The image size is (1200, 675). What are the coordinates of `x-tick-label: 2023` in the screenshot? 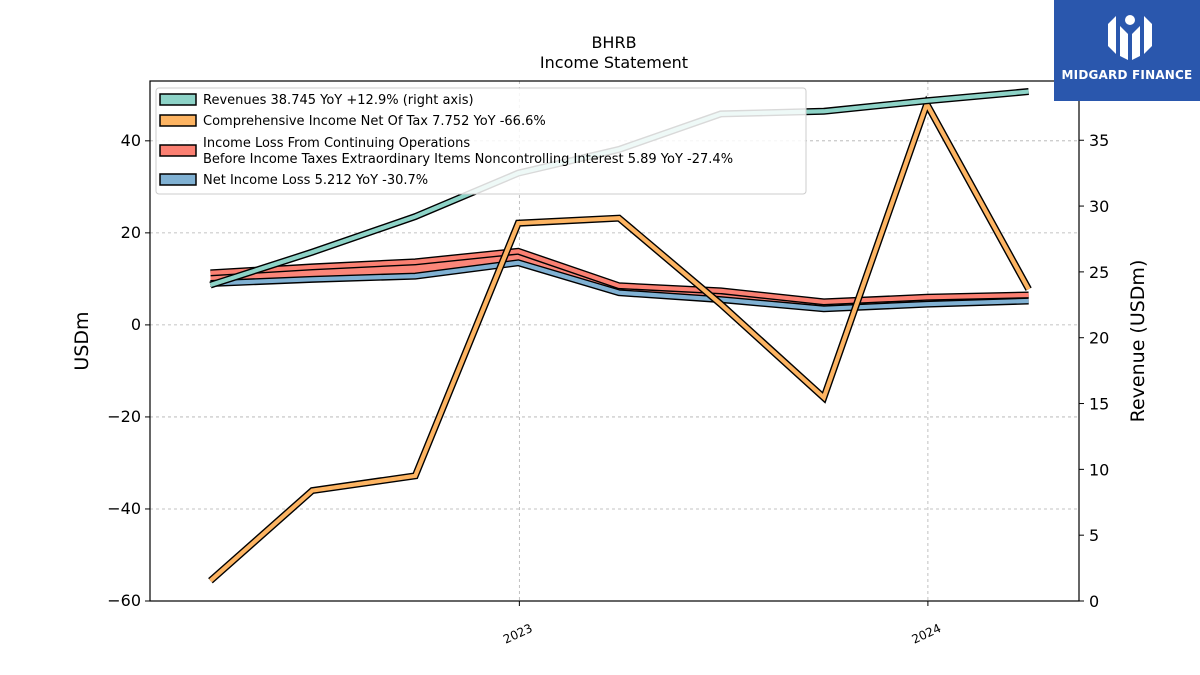 It's located at (518, 634).